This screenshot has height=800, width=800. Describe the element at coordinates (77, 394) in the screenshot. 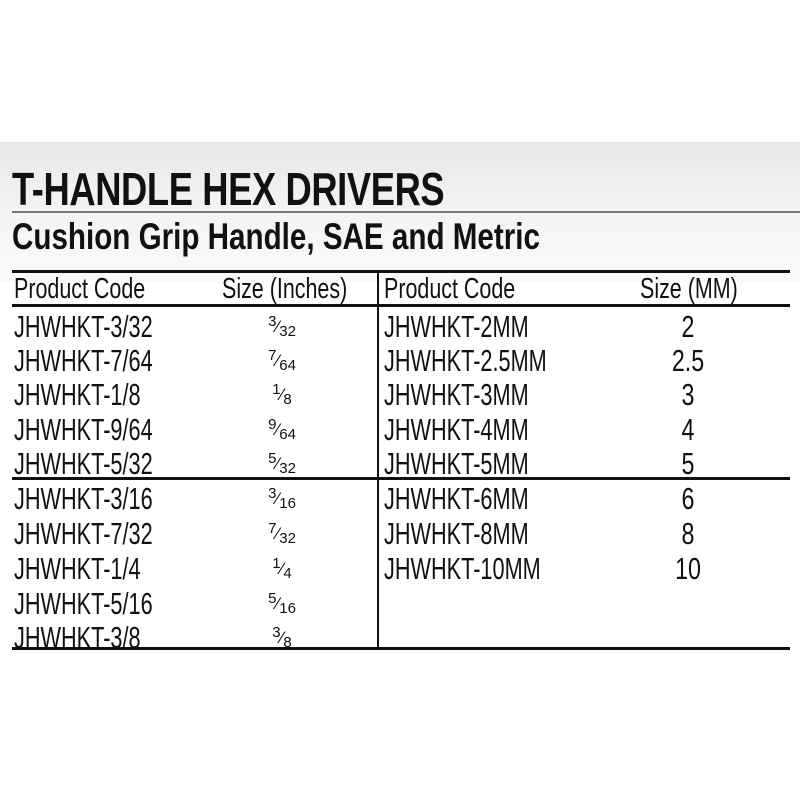

I see `product-code: JHWHKT-1/8` at that location.